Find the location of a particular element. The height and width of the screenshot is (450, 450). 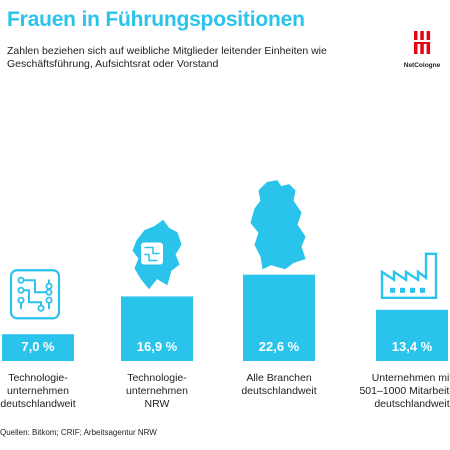

logo-text: NetCologne is located at coordinates (422, 65).